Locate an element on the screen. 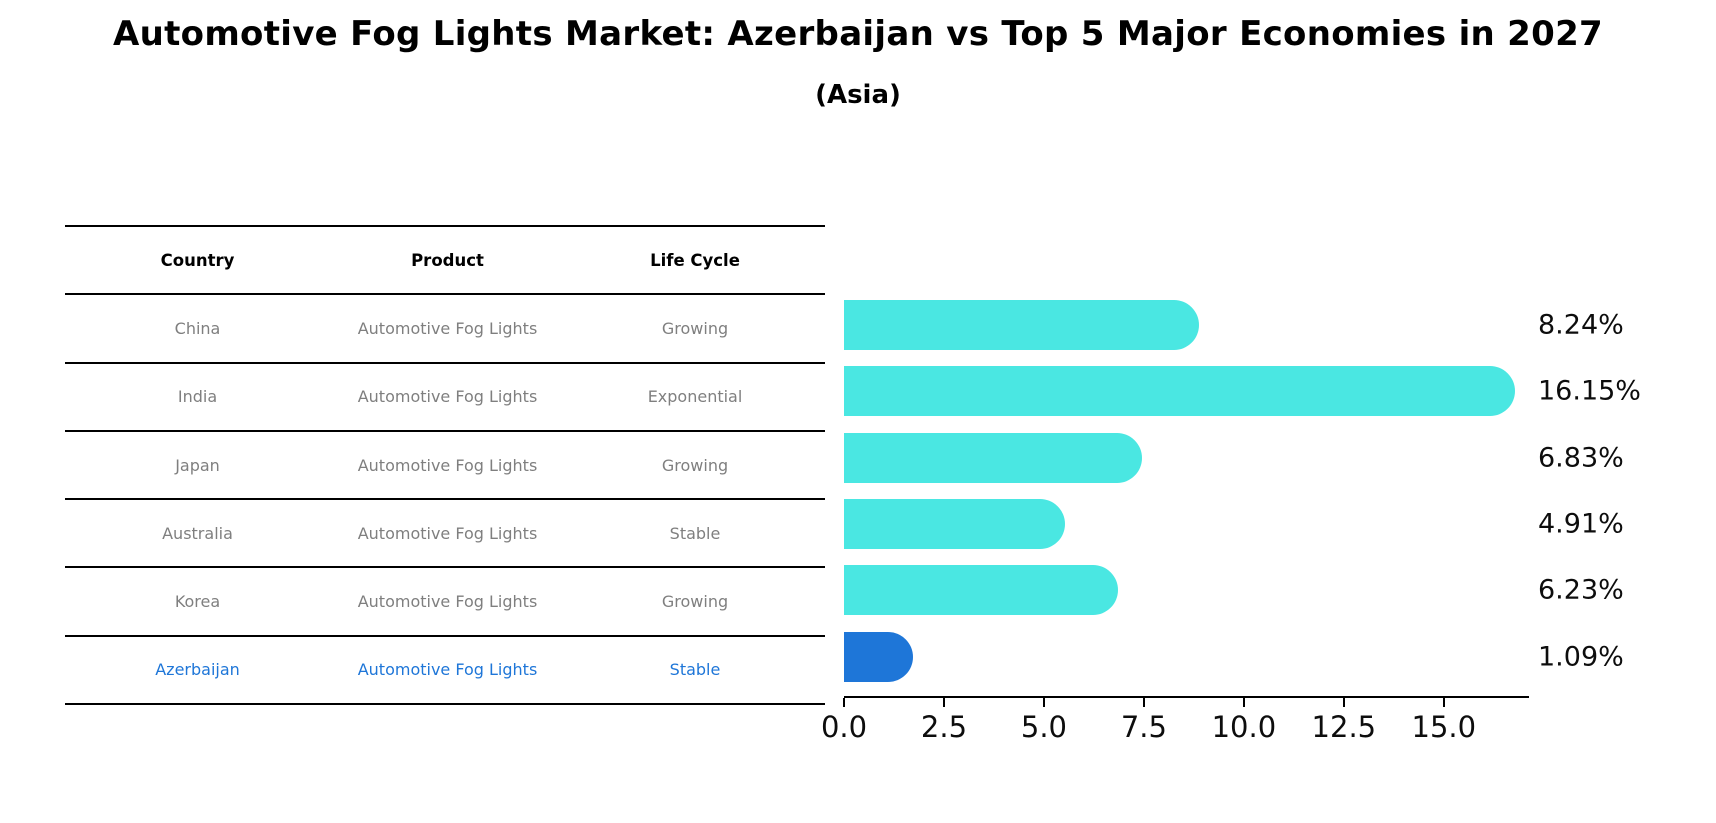 This screenshot has width=1716, height=823. country-cell: Azerbaijan is located at coordinates (197, 670).